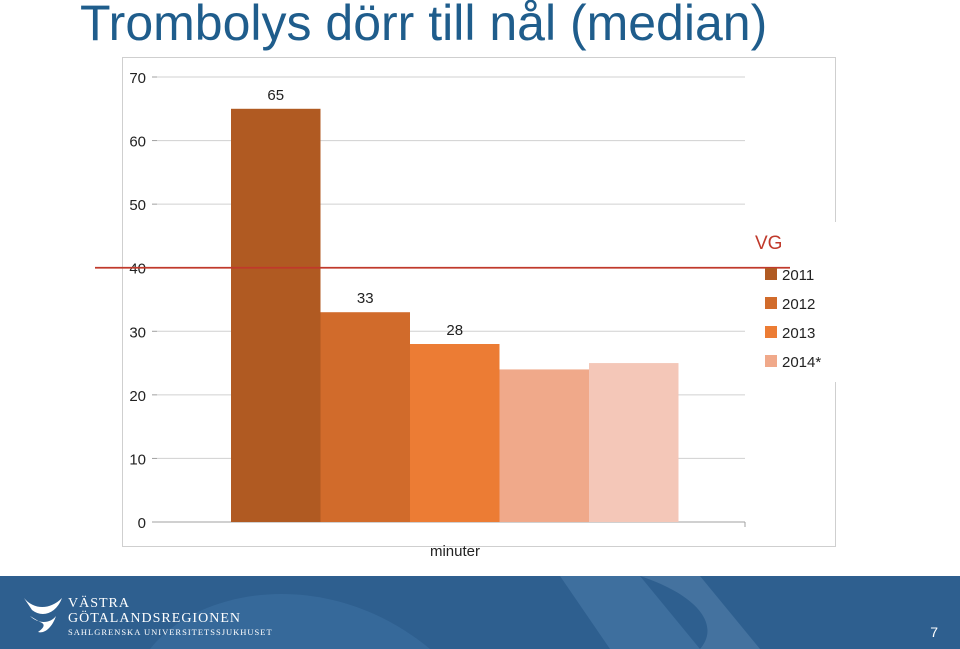 The image size is (960, 649). I want to click on logo-line-2: GÖTALANDSREGIONEN, so click(154, 618).